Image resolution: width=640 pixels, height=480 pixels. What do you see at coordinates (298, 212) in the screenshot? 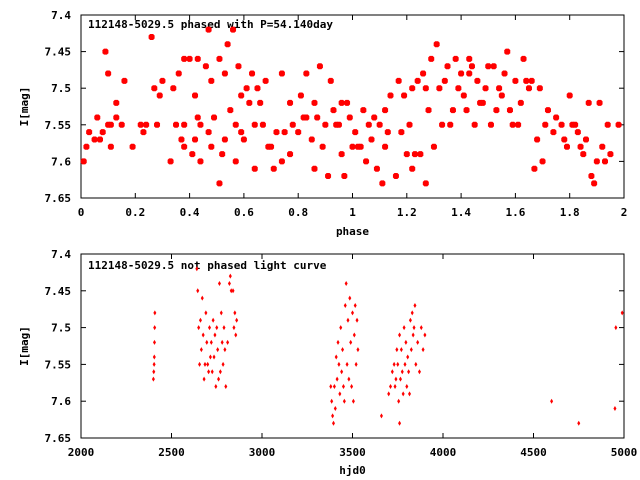
I see `x-tick-label: 0.8` at bounding box center [298, 212].